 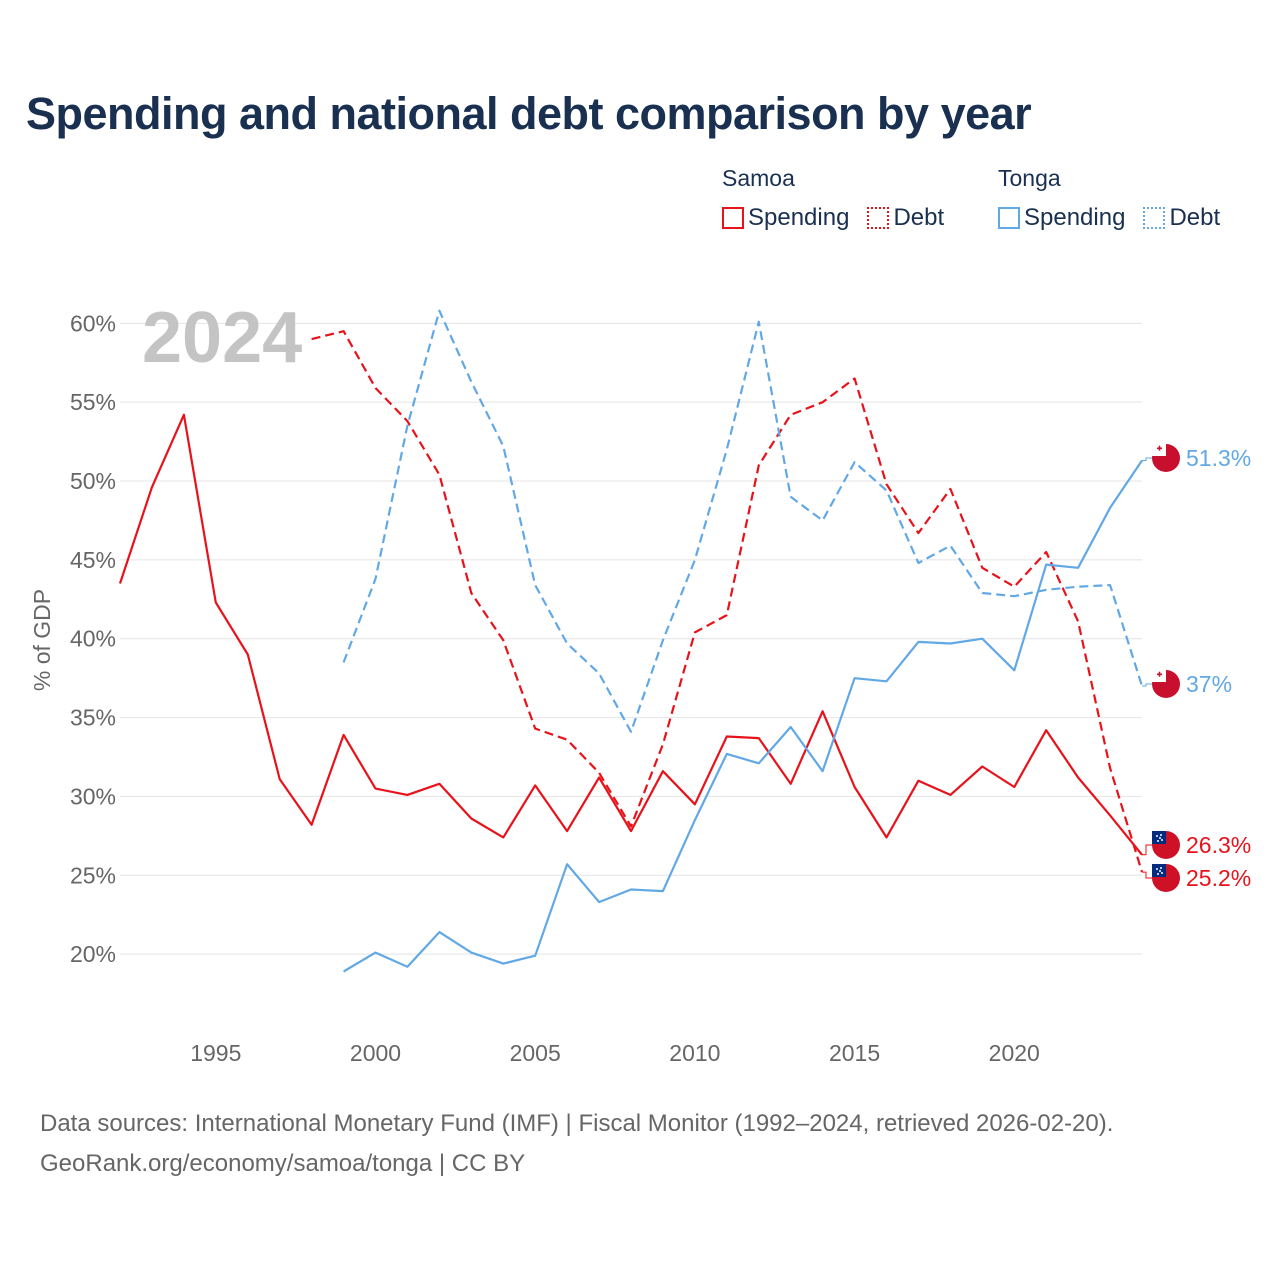 I want to click on x-tick-label: 2005, so click(x=535, y=1053).